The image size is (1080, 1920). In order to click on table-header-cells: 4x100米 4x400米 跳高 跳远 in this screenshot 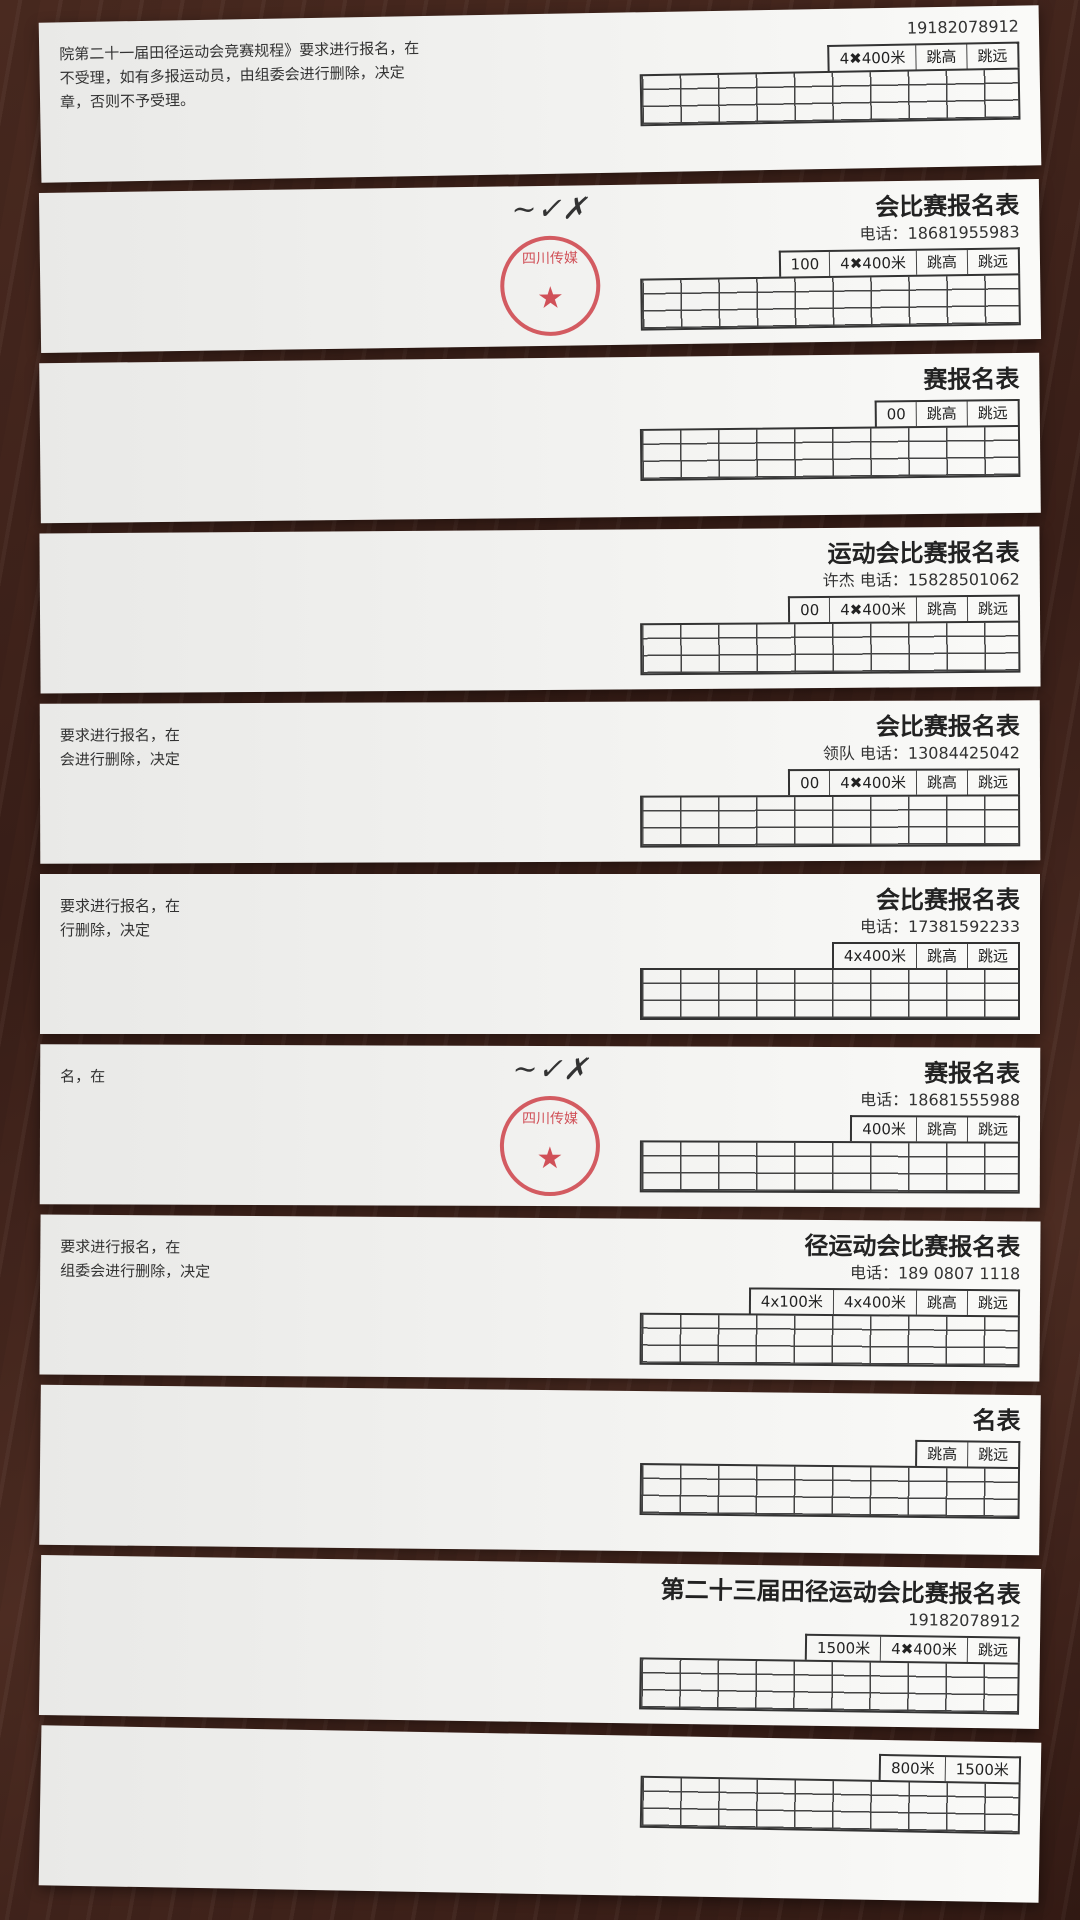, I will do `click(884, 1301)`.